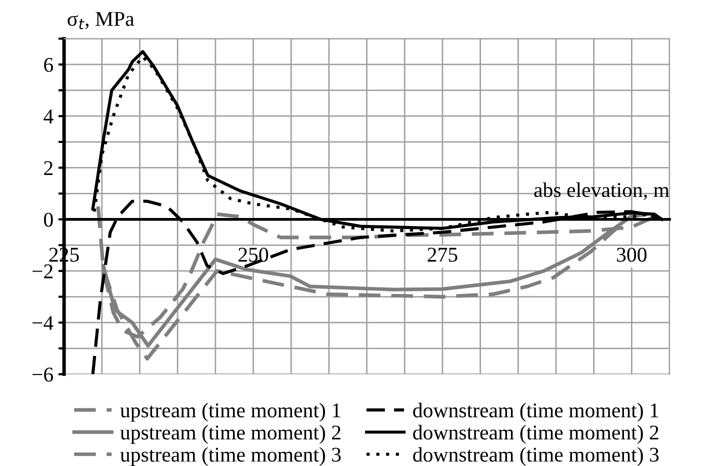 This screenshot has width=704, height=466. What do you see at coordinates (48, 168) in the screenshot?
I see `y-tick-label: 2` at bounding box center [48, 168].